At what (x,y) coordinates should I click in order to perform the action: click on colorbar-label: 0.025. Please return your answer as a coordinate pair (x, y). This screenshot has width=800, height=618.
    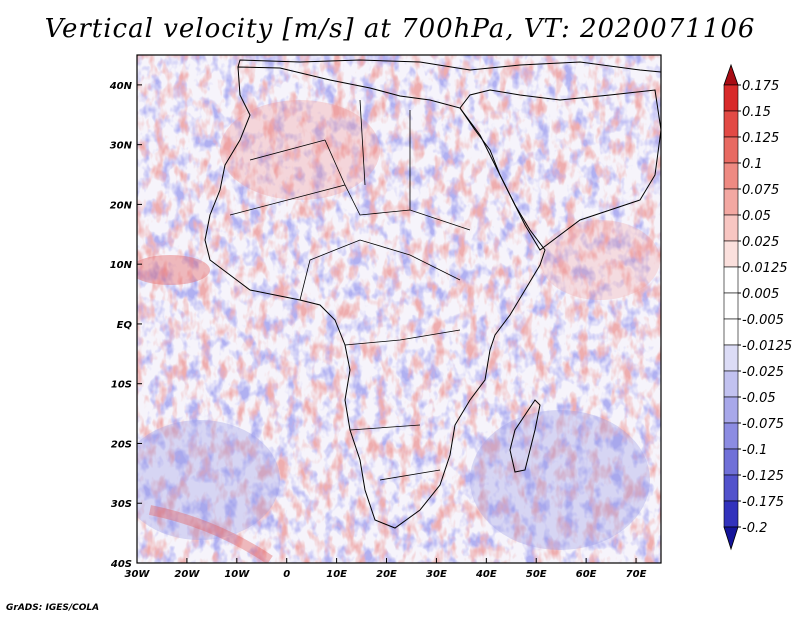
    Looking at the image, I should click on (760, 242).